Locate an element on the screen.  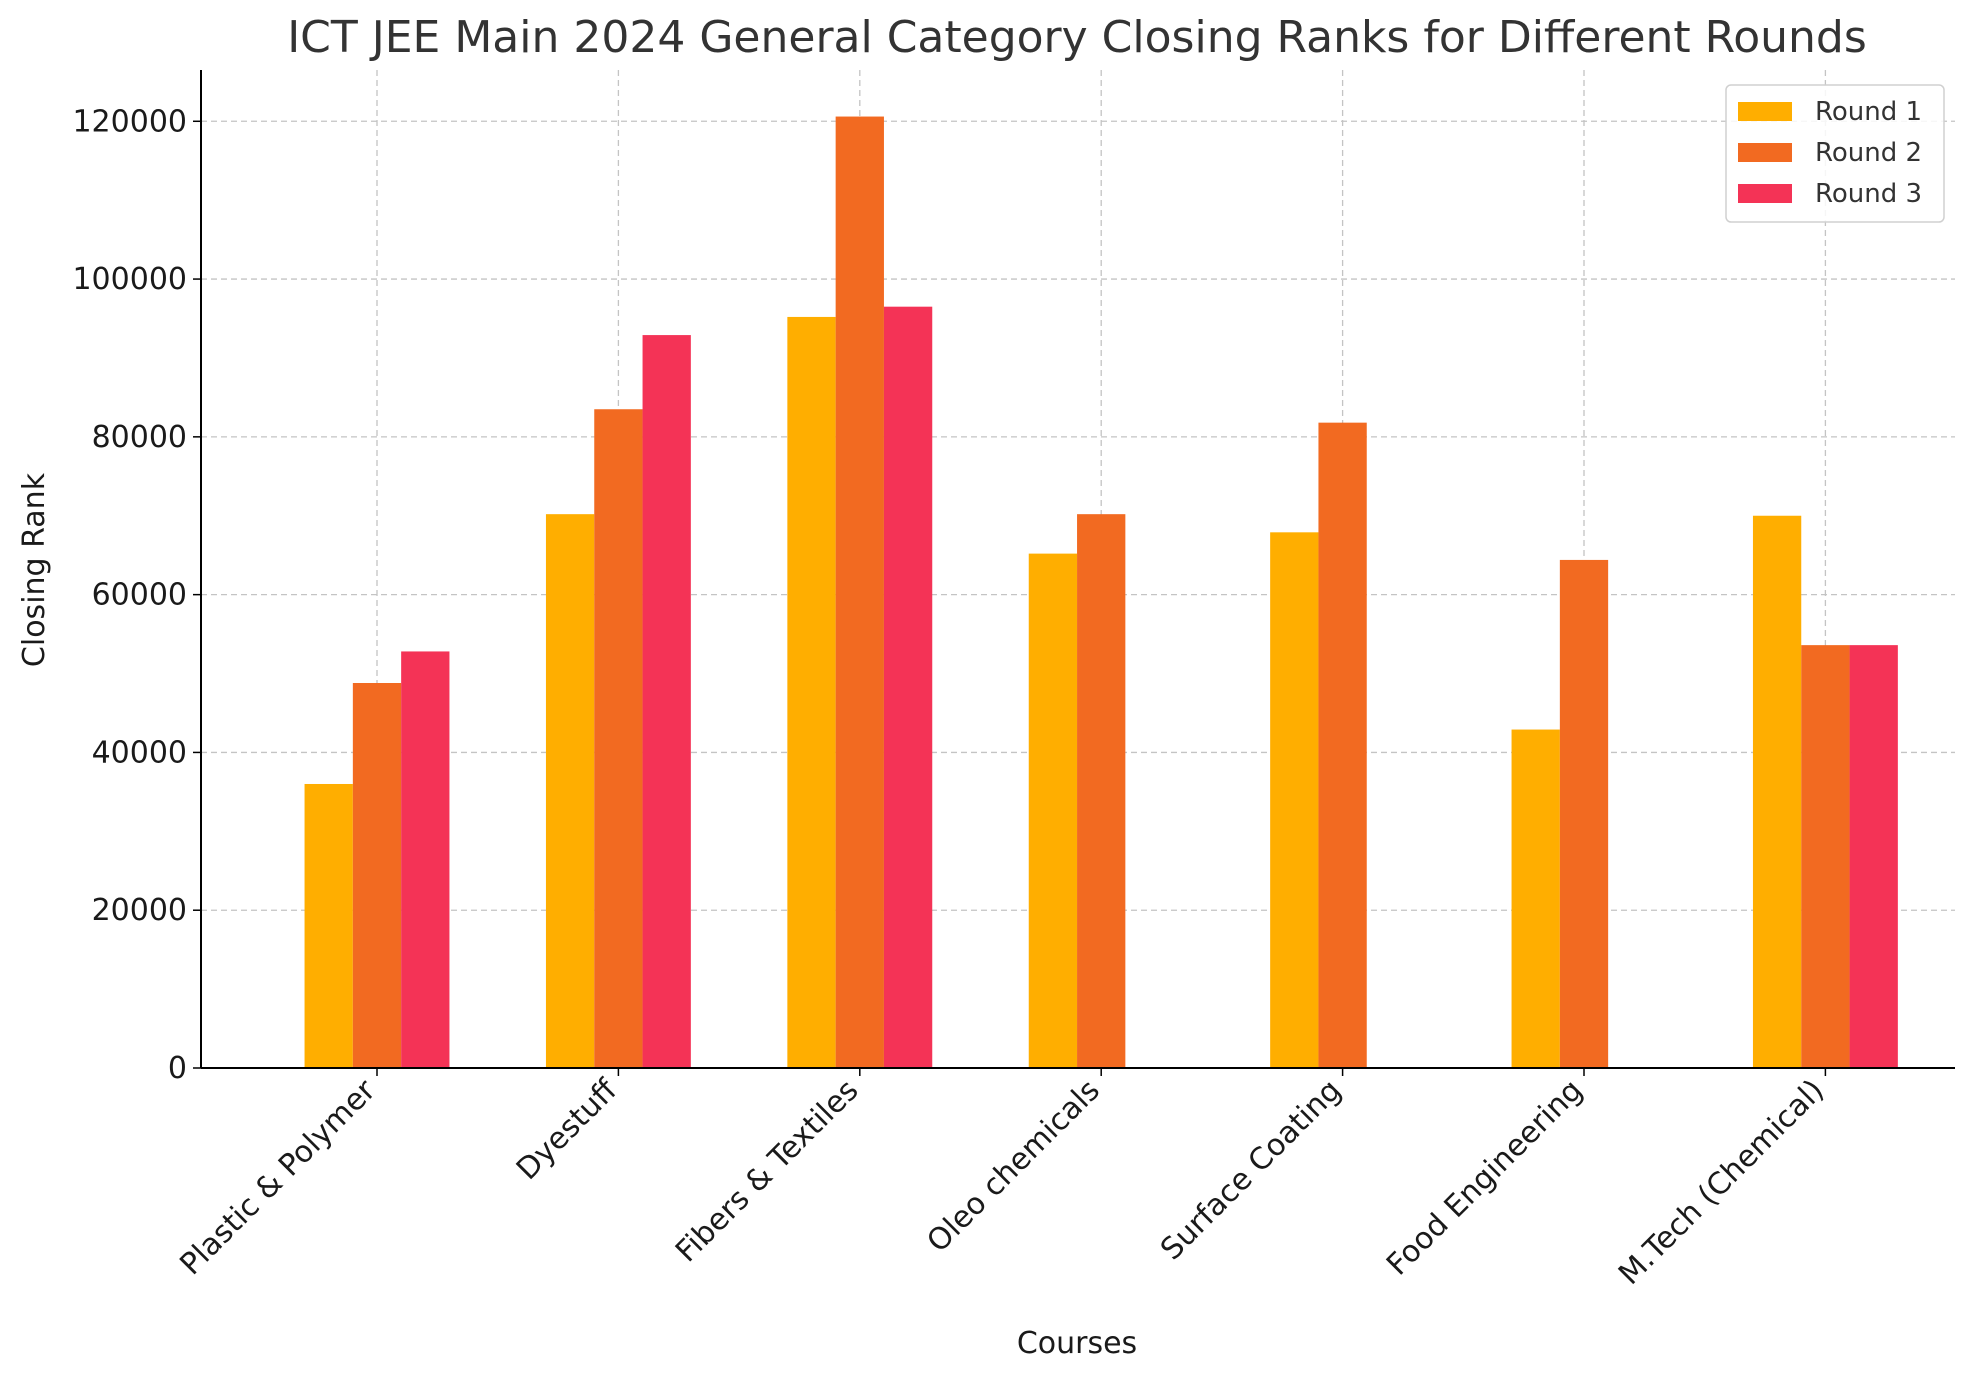
x-tick-label: Surface Coating is located at coordinates (1251, 1170).